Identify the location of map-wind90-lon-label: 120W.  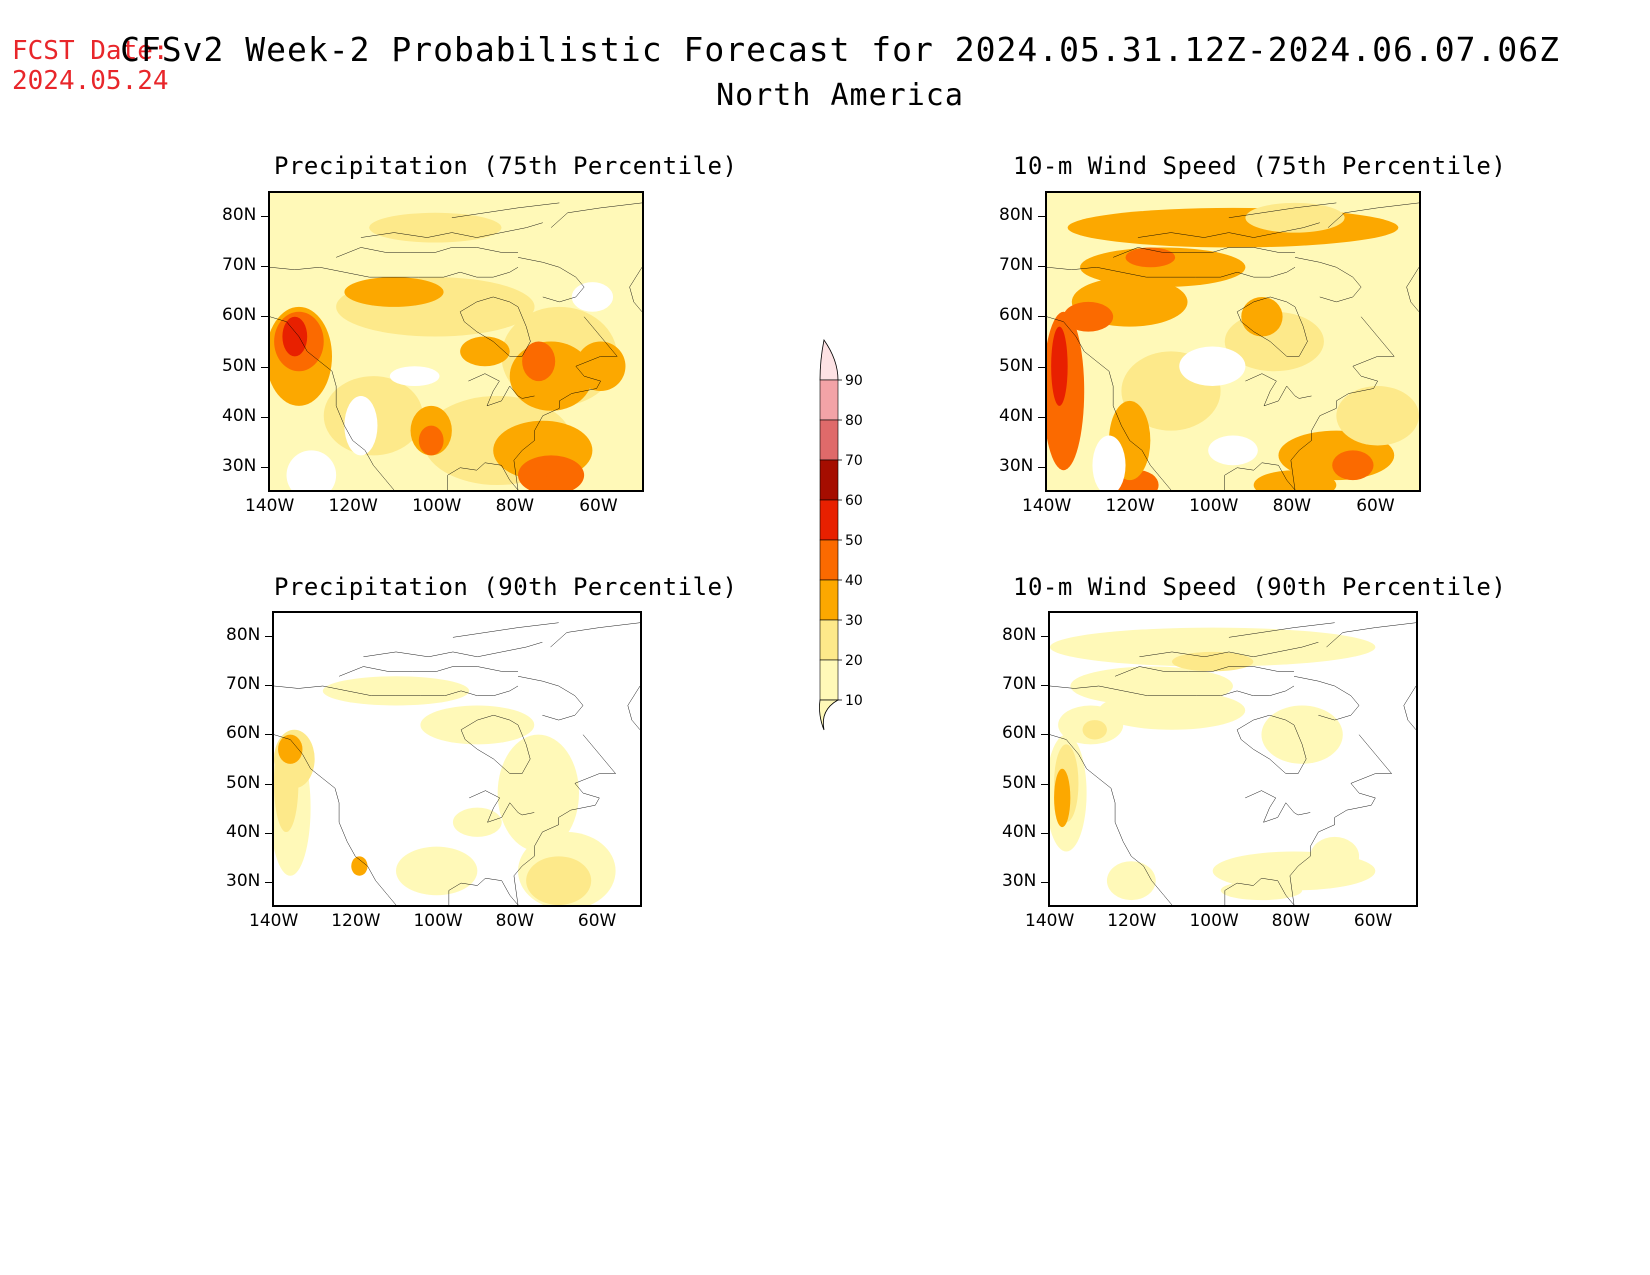
(1132, 921).